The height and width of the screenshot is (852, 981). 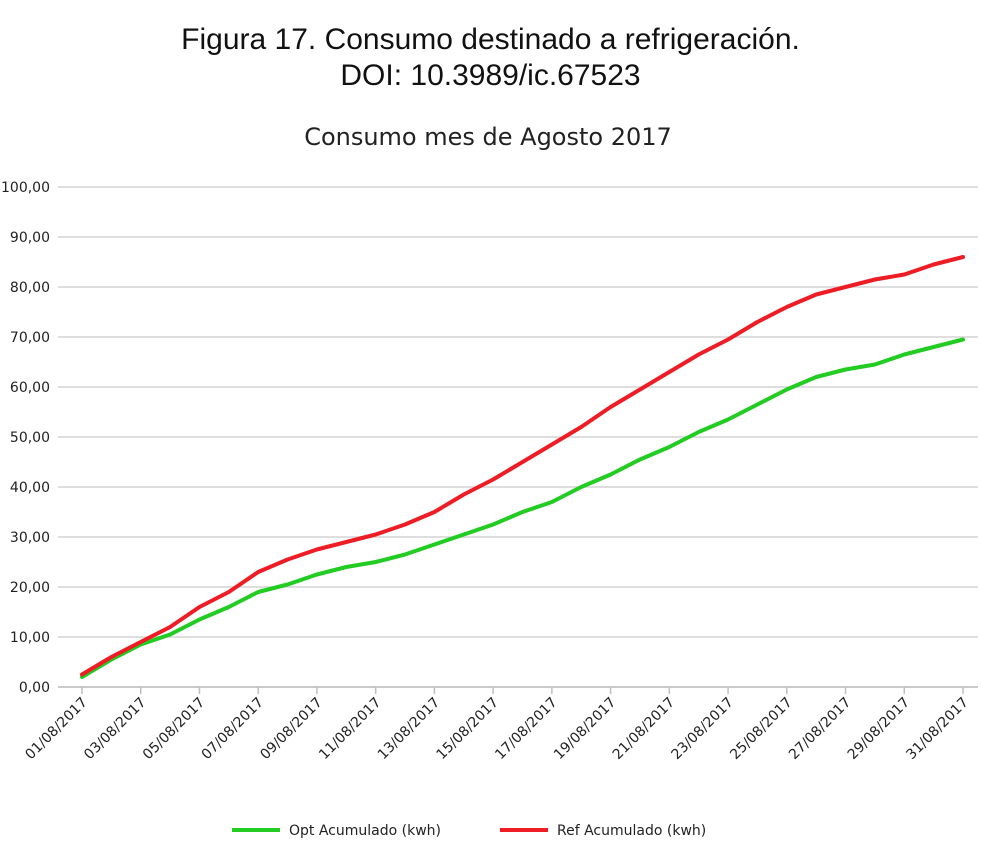 I want to click on y-tick-label: 30,00, so click(x=30, y=538).